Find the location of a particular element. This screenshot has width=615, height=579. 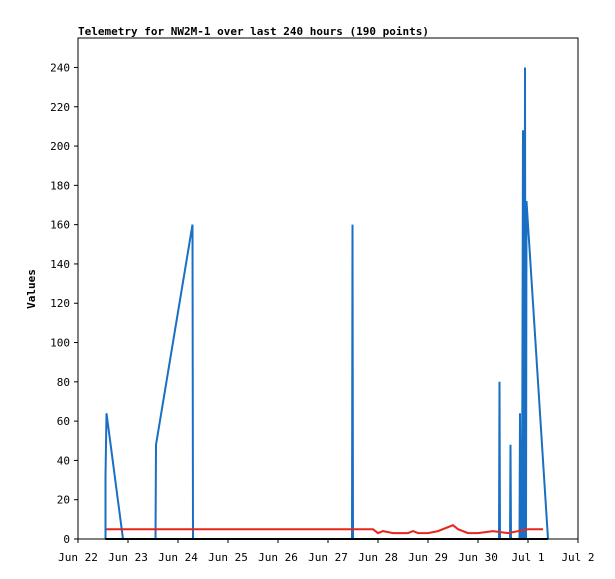

x-tick-label: Jun 29 is located at coordinates (428, 557).